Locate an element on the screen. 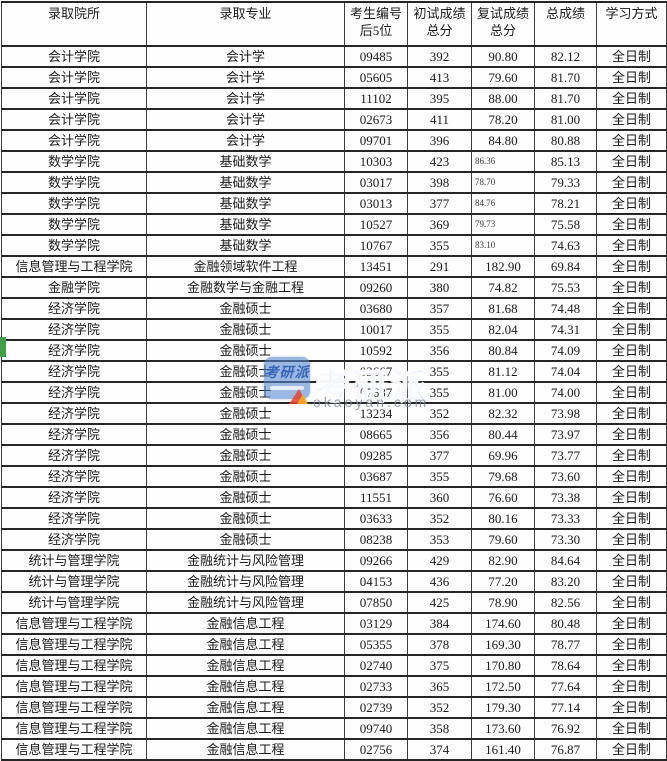 The image size is (667, 761). cell-total-score: 83.20 is located at coordinates (565, 581).